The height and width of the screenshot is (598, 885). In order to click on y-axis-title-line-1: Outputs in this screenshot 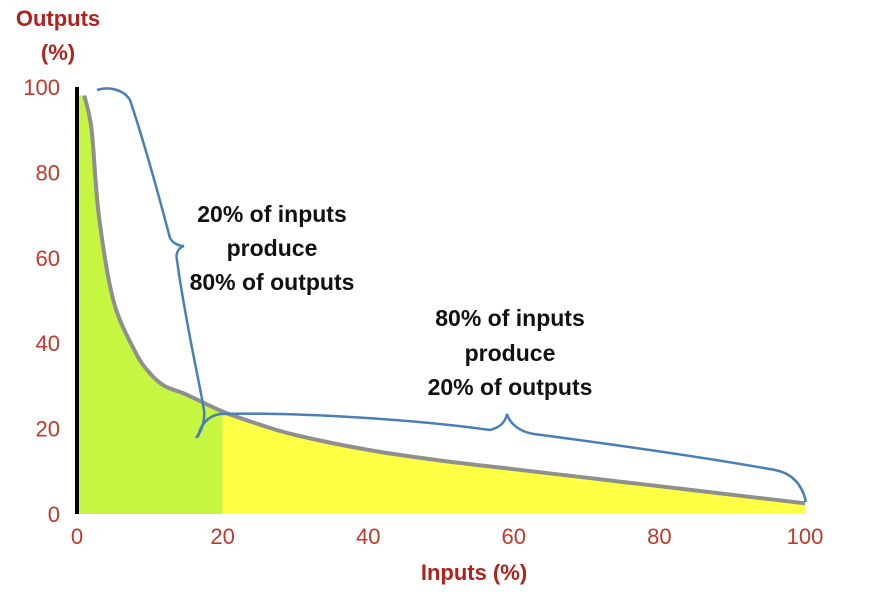, I will do `click(58, 18)`.